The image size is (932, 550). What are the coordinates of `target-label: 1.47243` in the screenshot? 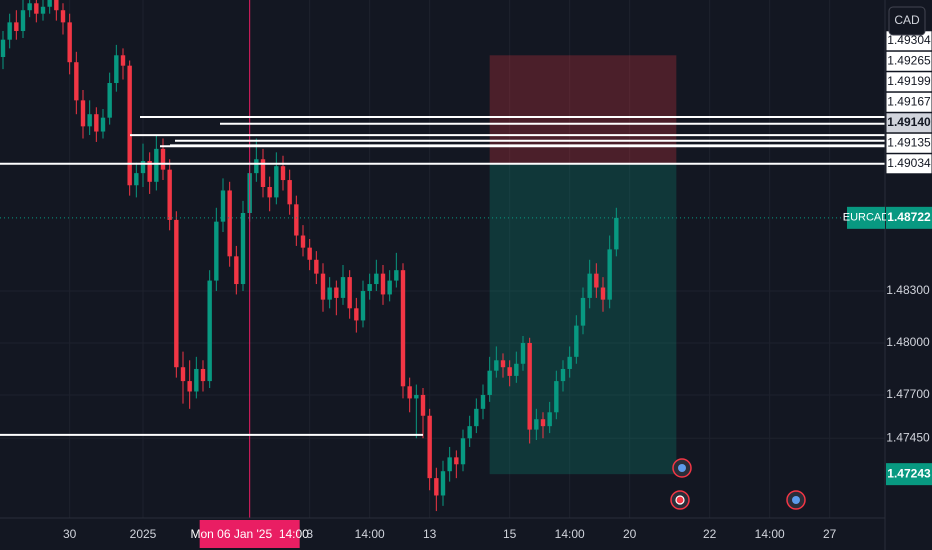 It's located at (909, 473).